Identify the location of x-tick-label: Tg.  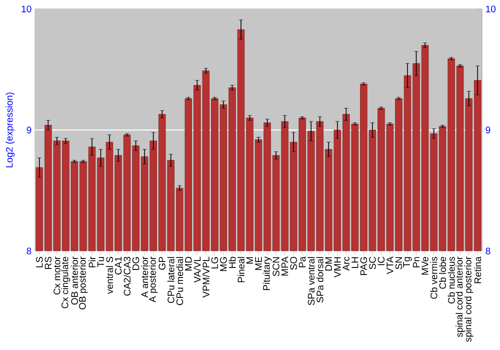
(407, 262).